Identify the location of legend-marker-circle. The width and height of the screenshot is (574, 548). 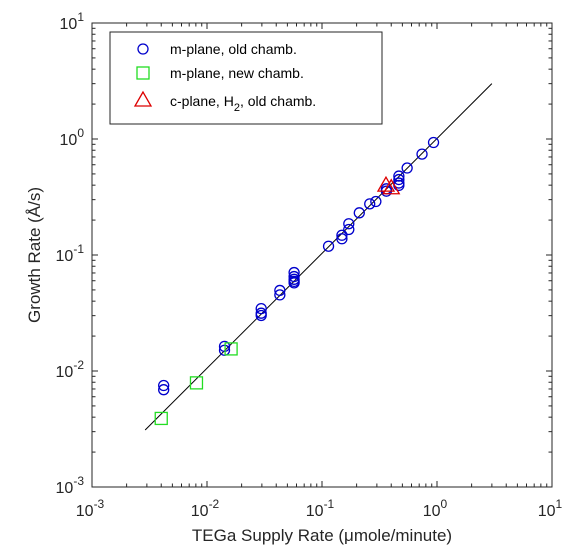
(143, 49).